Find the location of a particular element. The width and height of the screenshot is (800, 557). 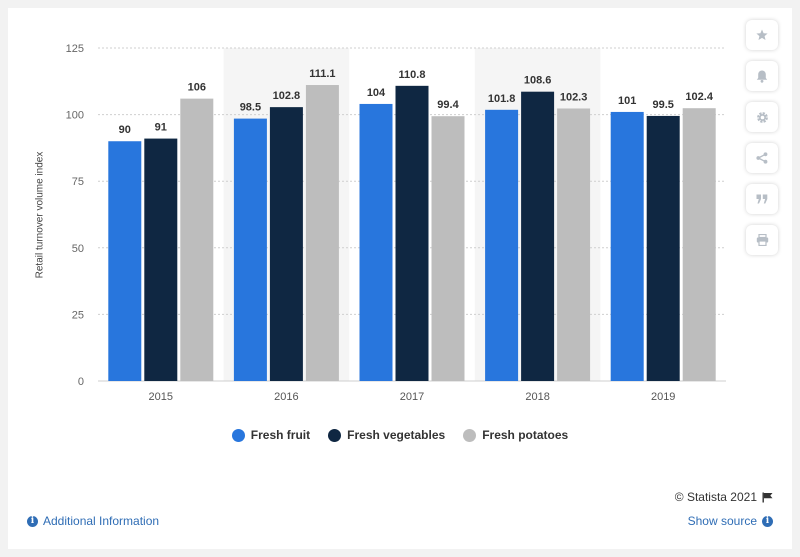

print-button is located at coordinates (762, 240).